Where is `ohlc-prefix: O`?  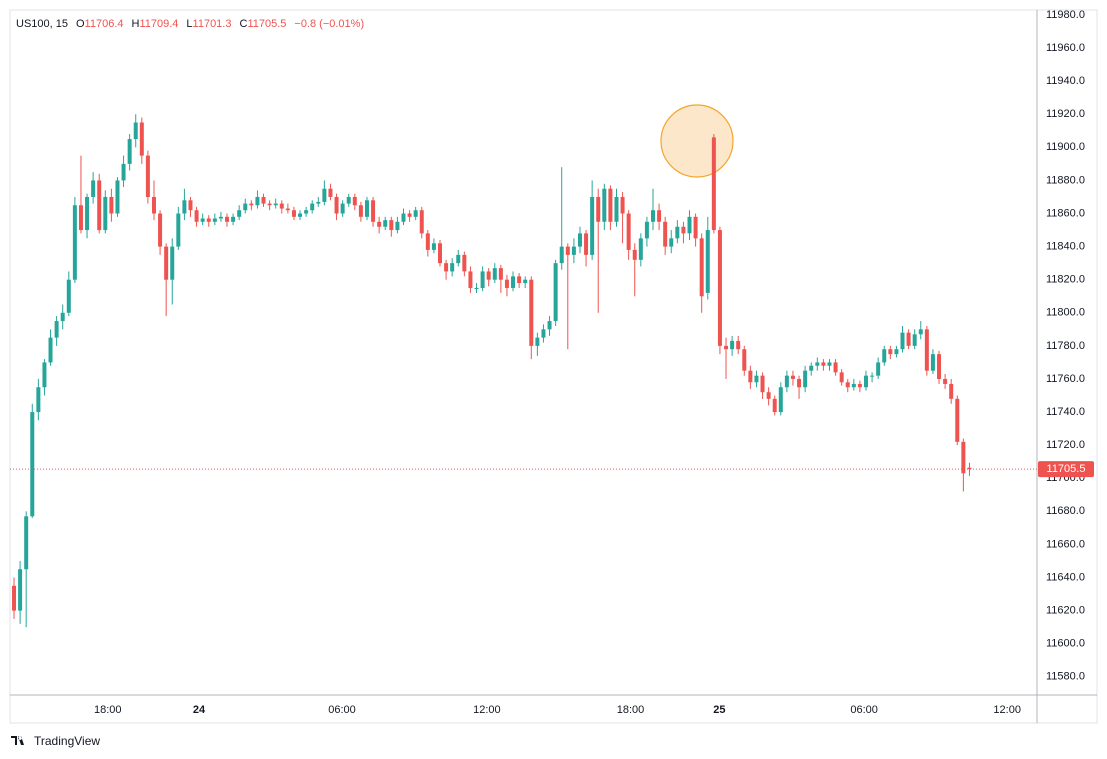 ohlc-prefix: O is located at coordinates (80, 24).